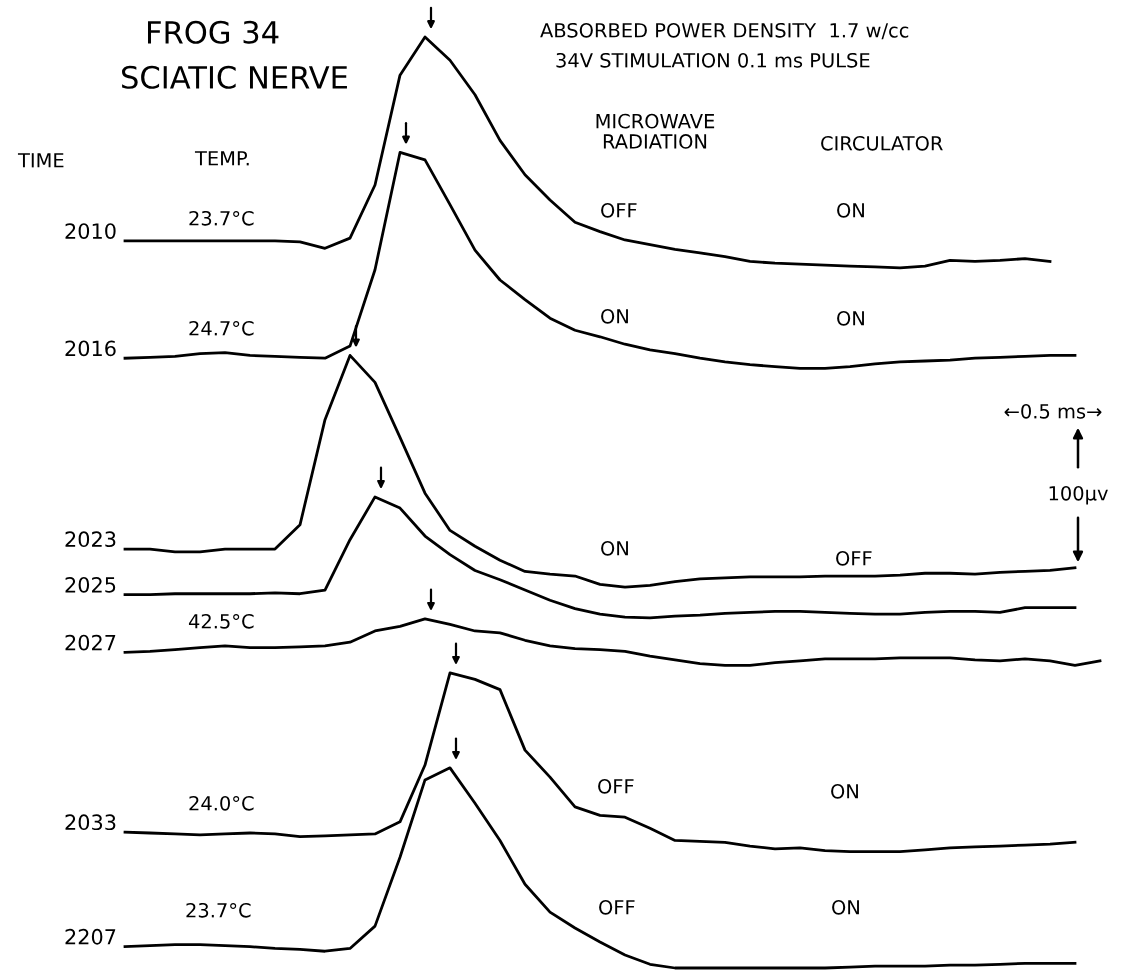 The height and width of the screenshot is (973, 1126). Describe the element at coordinates (213, 32) in the screenshot. I see `chart-title: FROG 34` at that location.